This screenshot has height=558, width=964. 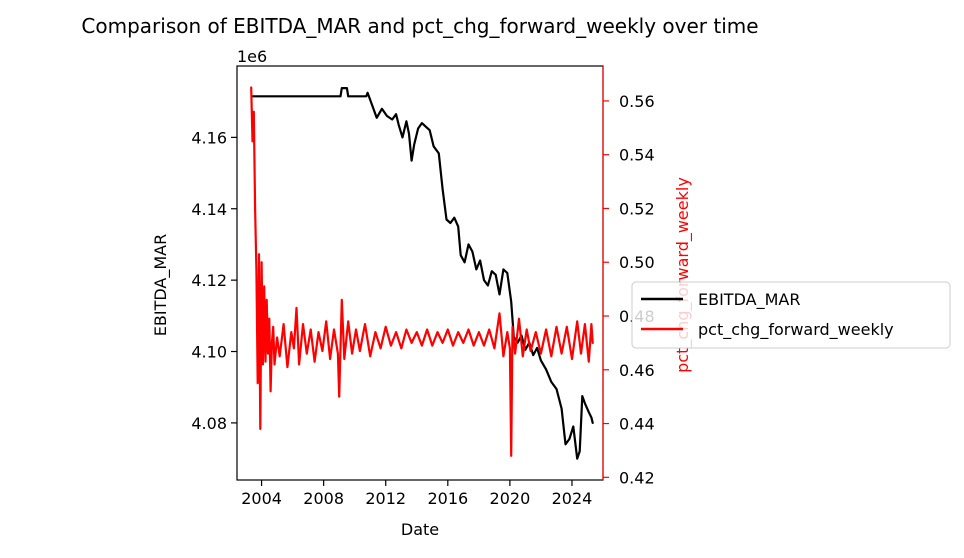 I want to click on x-tick-label: 2020, so click(x=510, y=498).